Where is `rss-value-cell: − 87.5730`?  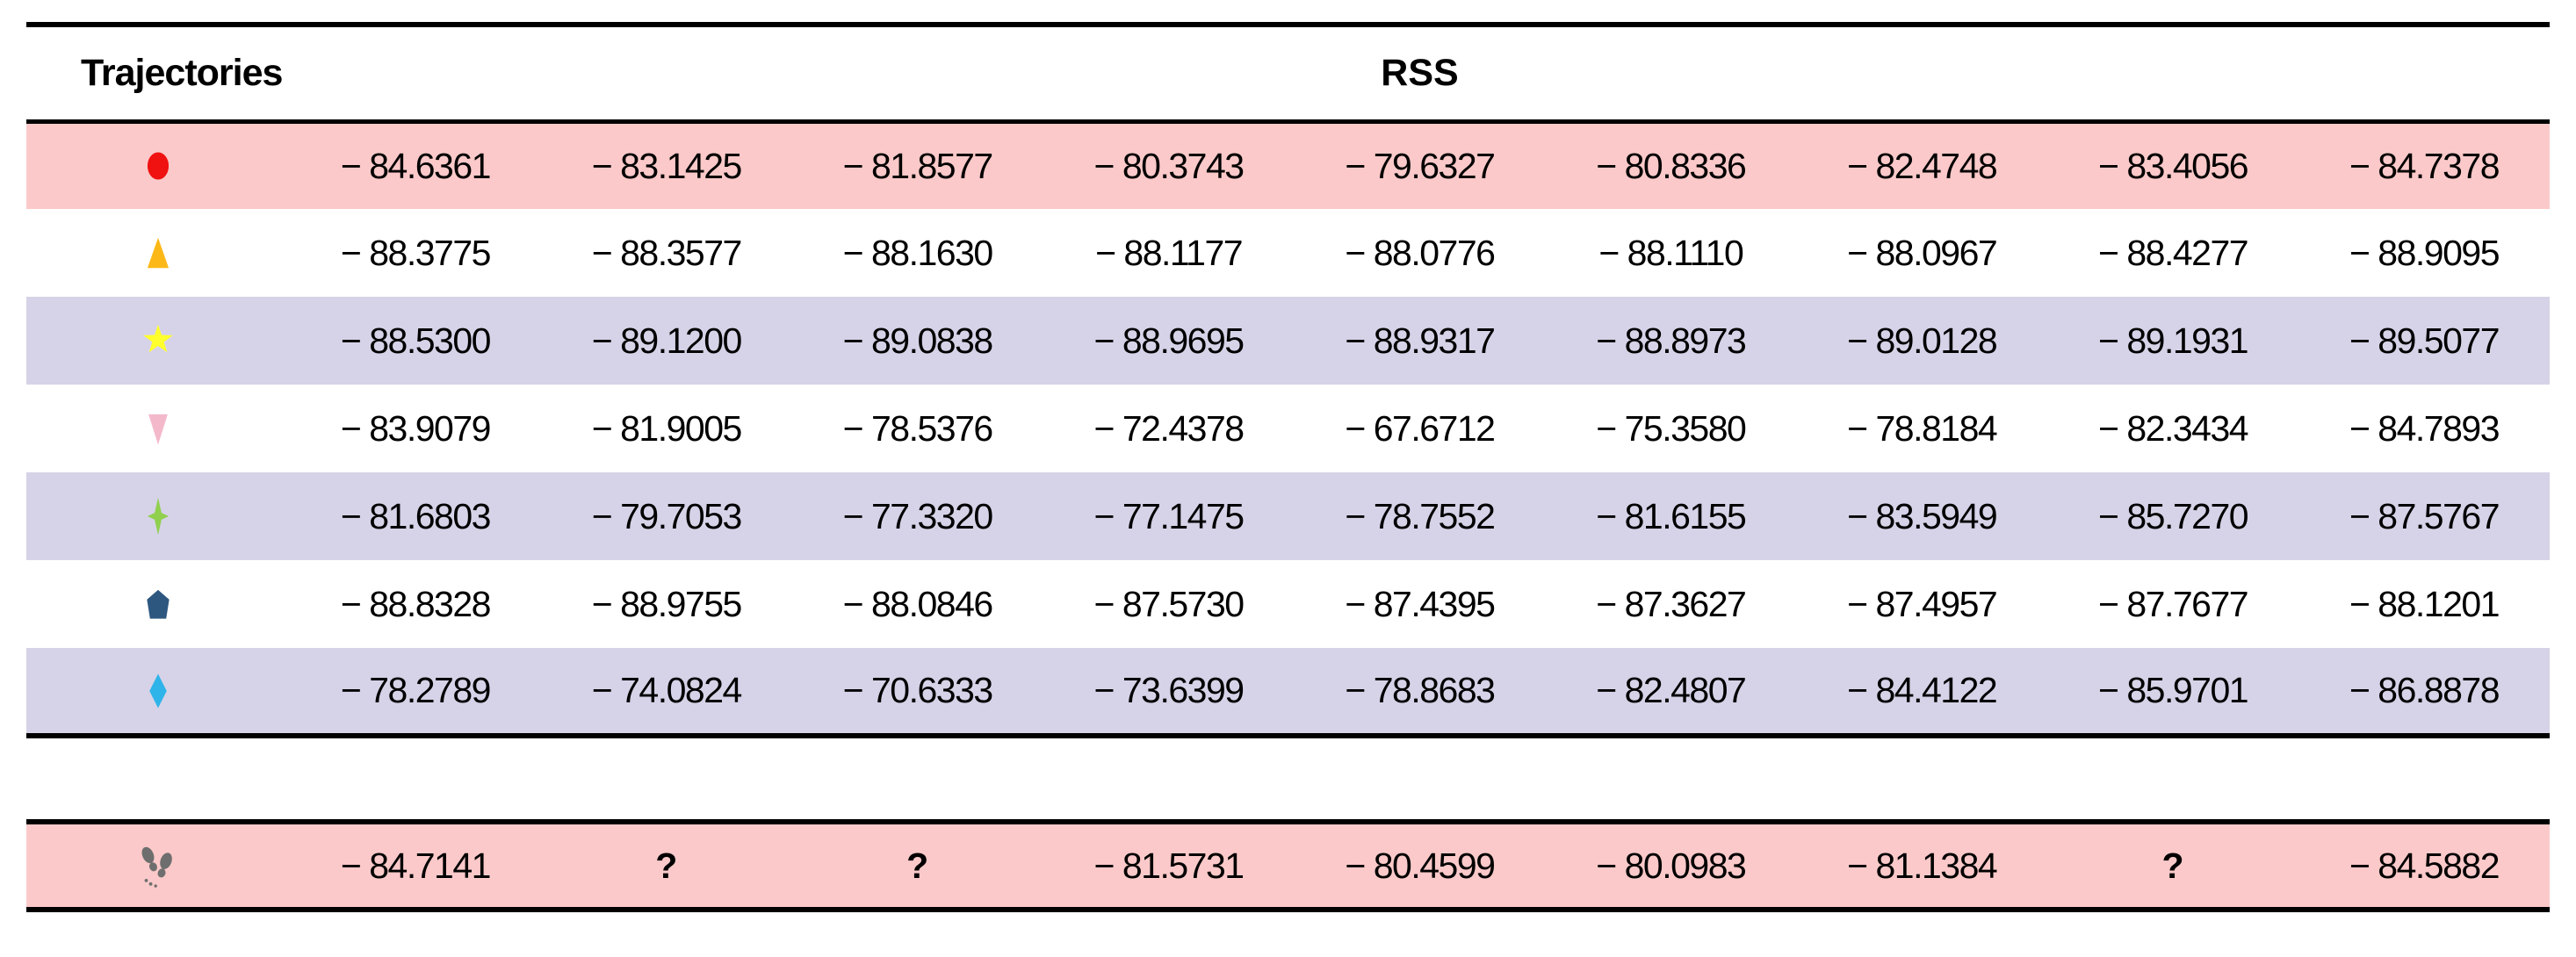
rss-value-cell: − 87.5730 is located at coordinates (1169, 603).